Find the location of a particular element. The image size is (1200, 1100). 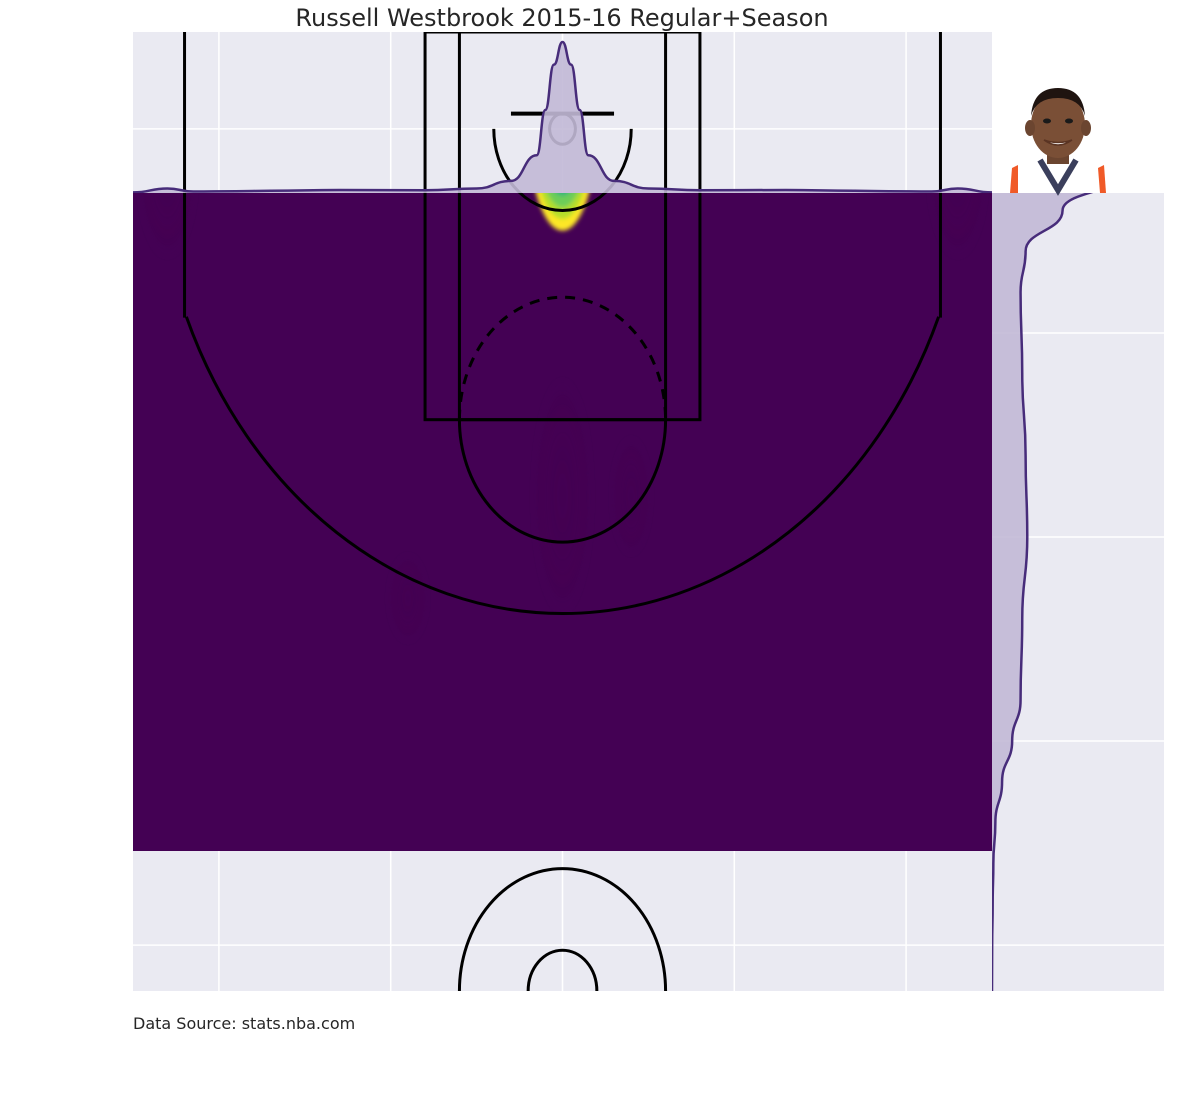

restricted-area is located at coordinates (562, 170).